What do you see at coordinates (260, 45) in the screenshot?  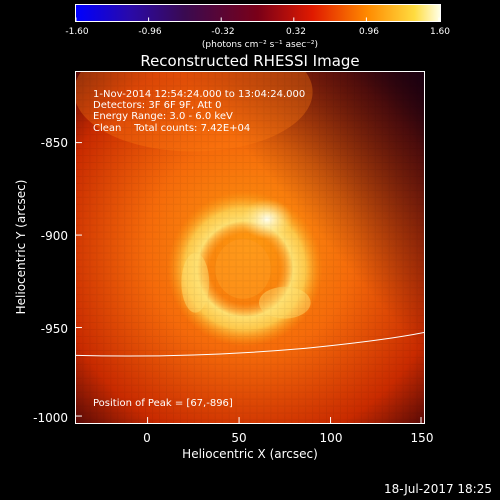 I see `colorbar-unit-label: (photons cm⁻² s⁻¹ asec⁻²)` at bounding box center [260, 45].